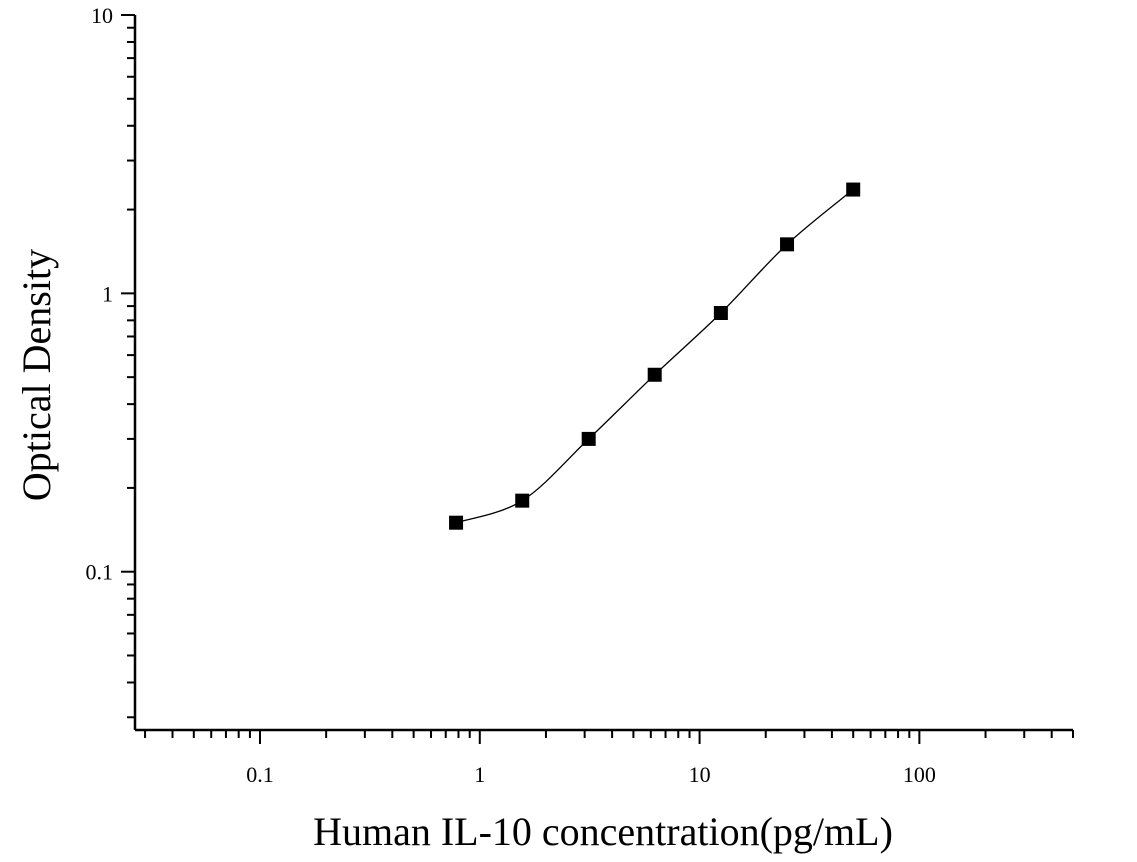  Describe the element at coordinates (609, 758) in the screenshot. I see `x-axis-ticks: 0.1 1 10 100` at that location.